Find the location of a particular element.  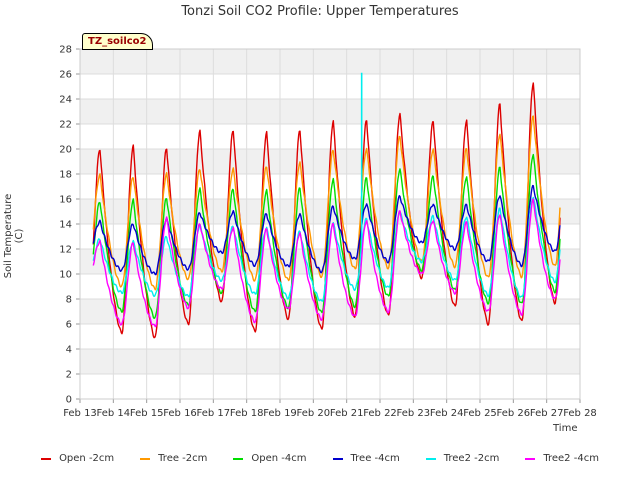

y-tick-label: 14 is located at coordinates (65, 225).